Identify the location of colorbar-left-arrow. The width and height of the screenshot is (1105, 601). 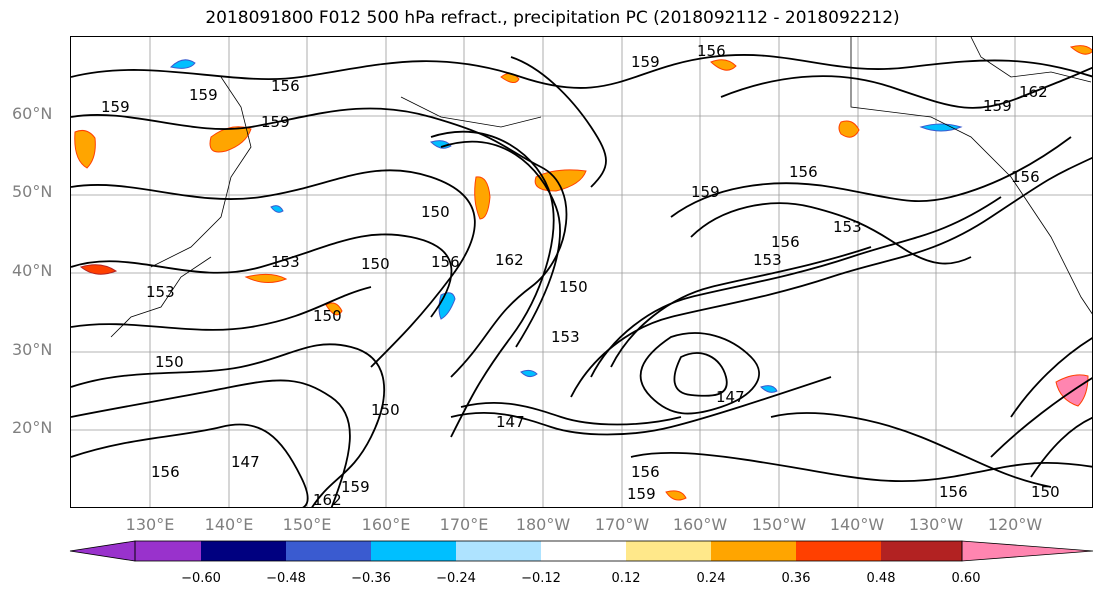
(102, 551).